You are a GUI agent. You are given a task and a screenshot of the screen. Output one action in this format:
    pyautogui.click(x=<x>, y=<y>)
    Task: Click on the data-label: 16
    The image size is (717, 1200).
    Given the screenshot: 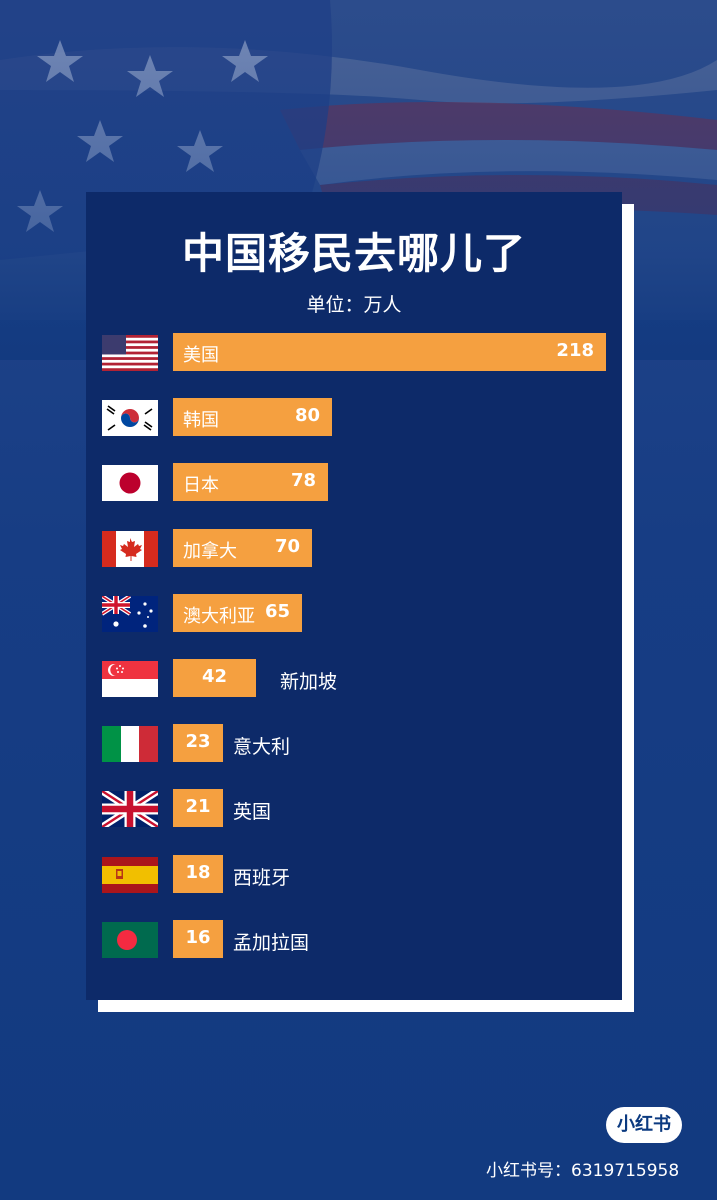 What is the action you would take?
    pyautogui.click(x=198, y=937)
    